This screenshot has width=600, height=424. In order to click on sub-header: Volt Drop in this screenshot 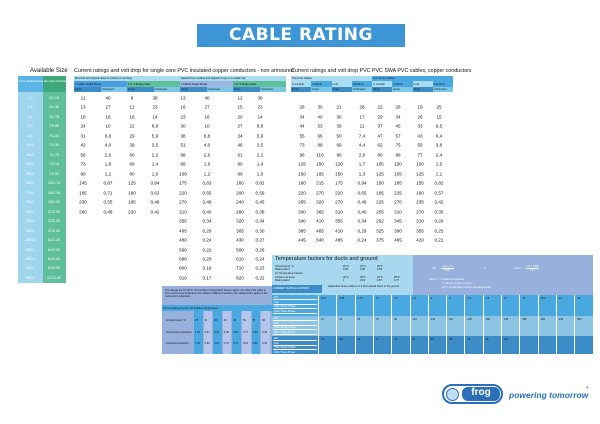, I will do `click(361, 84)`.